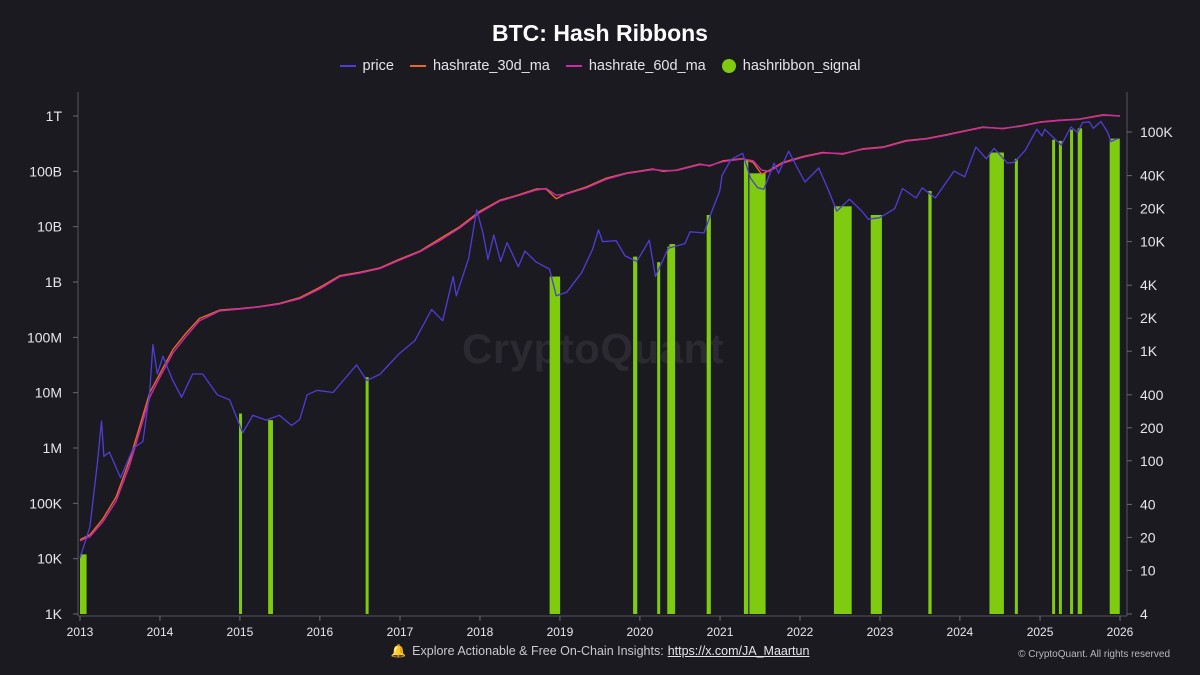 The height and width of the screenshot is (675, 1200). What do you see at coordinates (1152, 395) in the screenshot?
I see `right-tick-label: 400` at bounding box center [1152, 395].